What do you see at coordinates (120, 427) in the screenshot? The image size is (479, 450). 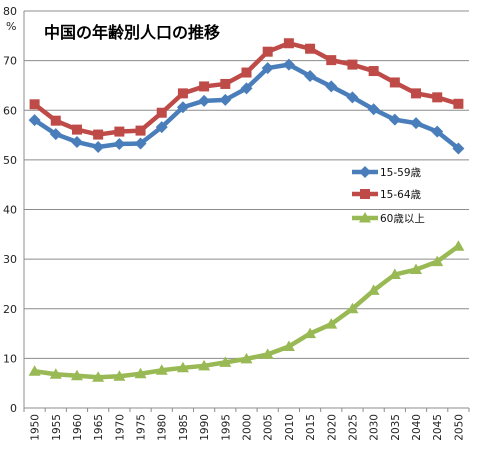 I see `x-tick-label: 1970` at bounding box center [120, 427].